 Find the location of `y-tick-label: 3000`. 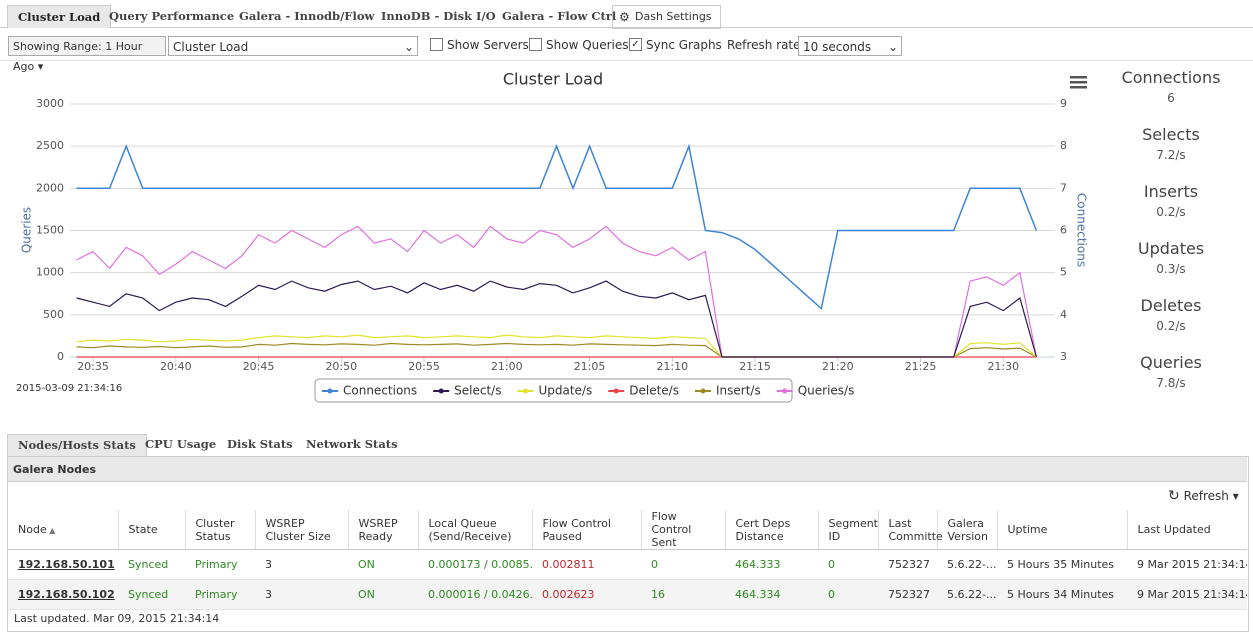

y-tick-label: 3000 is located at coordinates (50, 103).